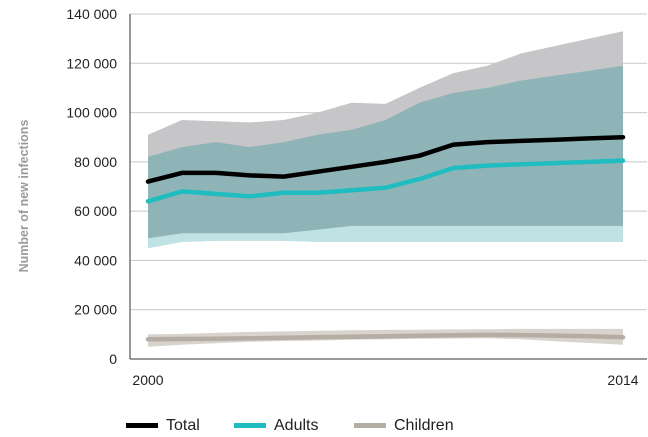 This screenshot has width=648, height=437. I want to click on y-tick-label: 120 000, so click(91, 63).